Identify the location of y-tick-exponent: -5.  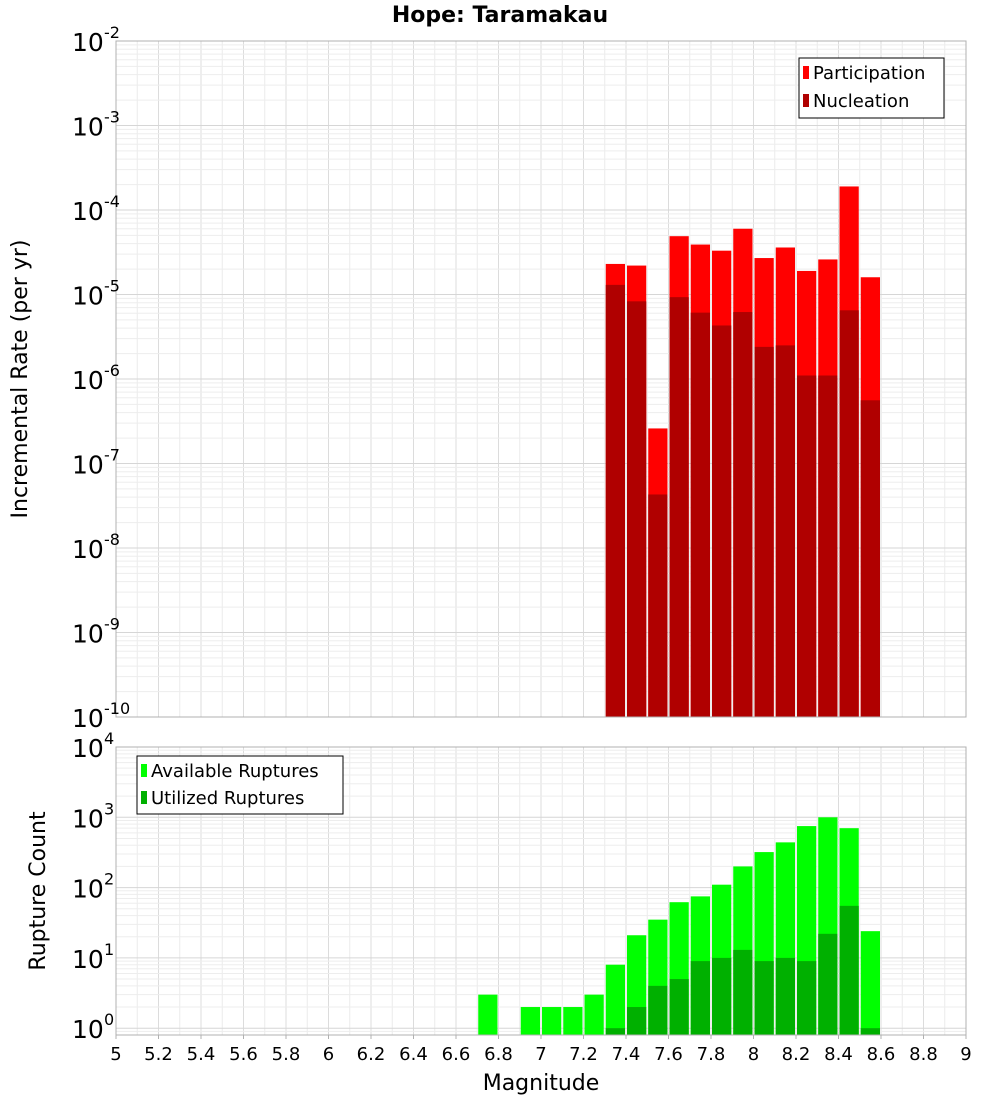
(112, 286).